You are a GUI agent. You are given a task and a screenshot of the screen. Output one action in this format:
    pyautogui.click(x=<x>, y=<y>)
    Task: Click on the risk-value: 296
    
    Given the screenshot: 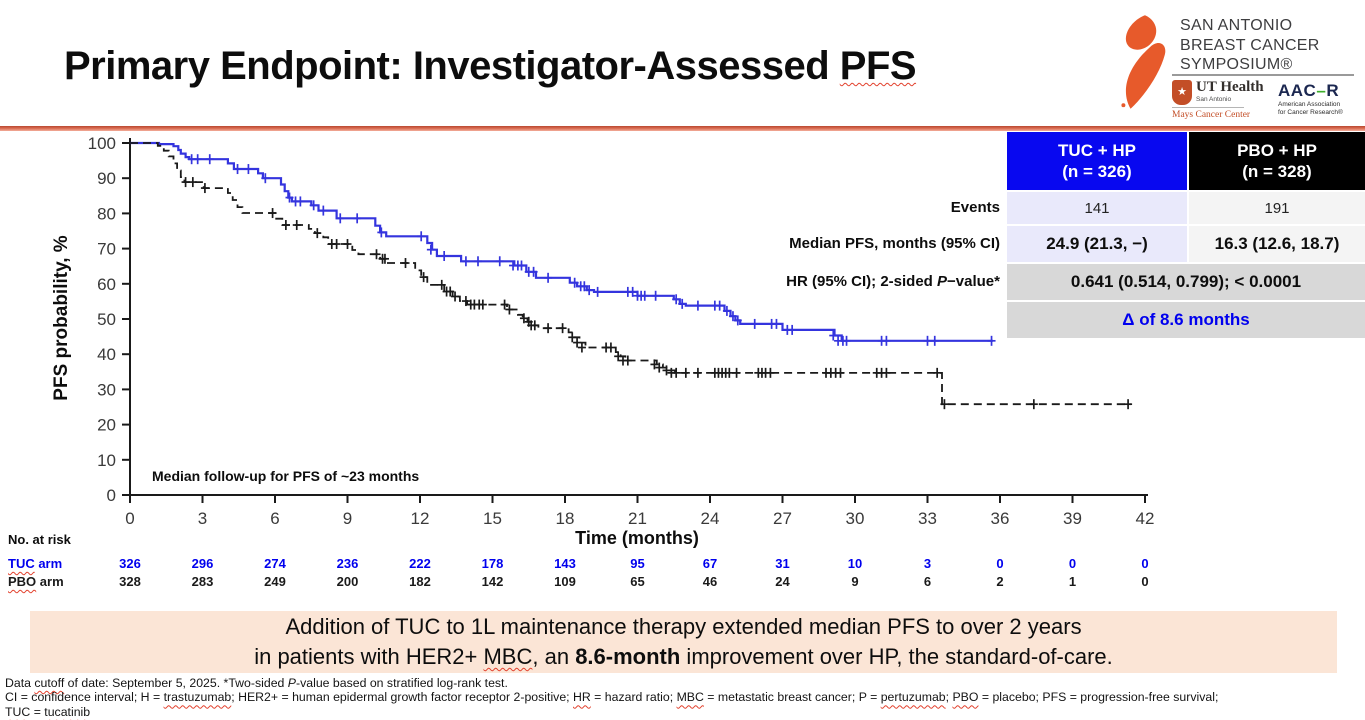 What is the action you would take?
    pyautogui.click(x=202, y=563)
    